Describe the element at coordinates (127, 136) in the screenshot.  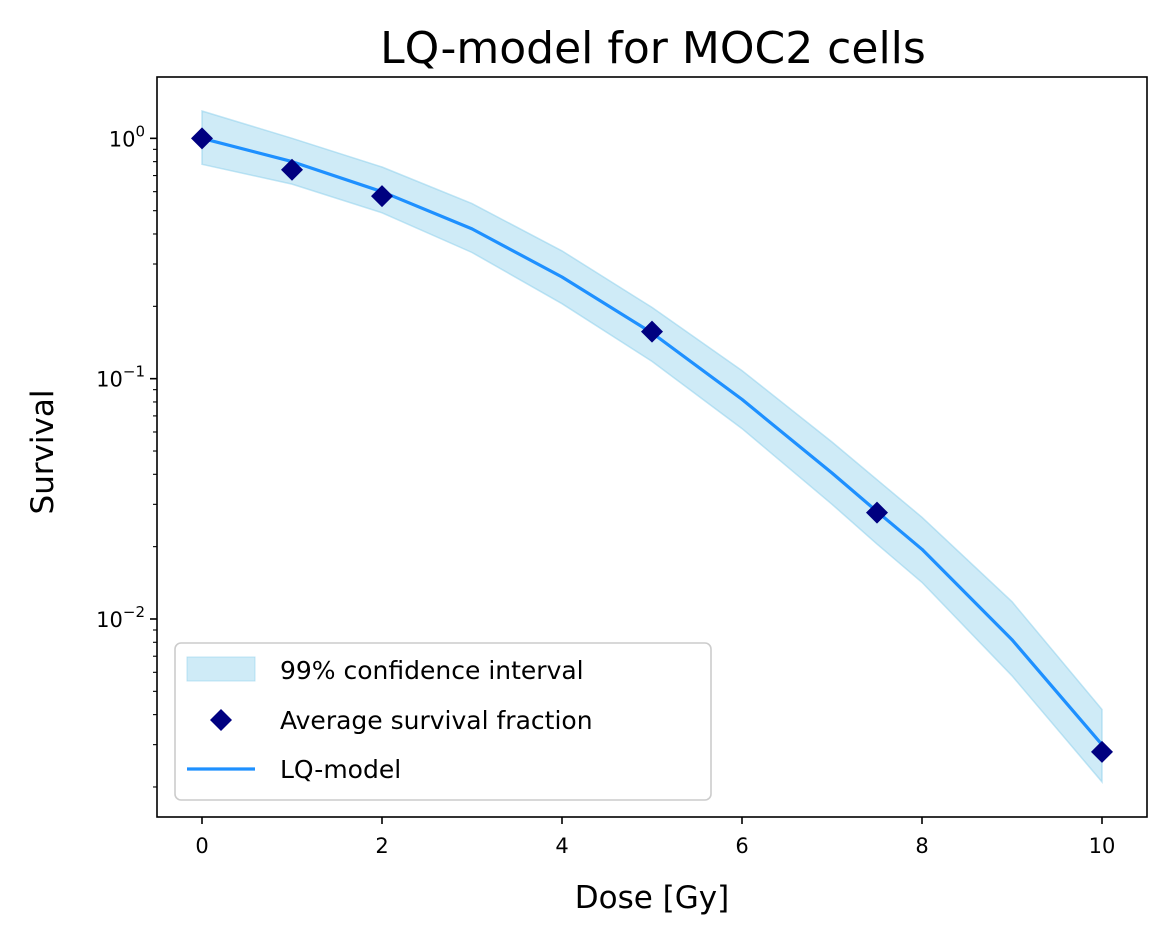
I see `y-tick-label: 10⁰` at that location.